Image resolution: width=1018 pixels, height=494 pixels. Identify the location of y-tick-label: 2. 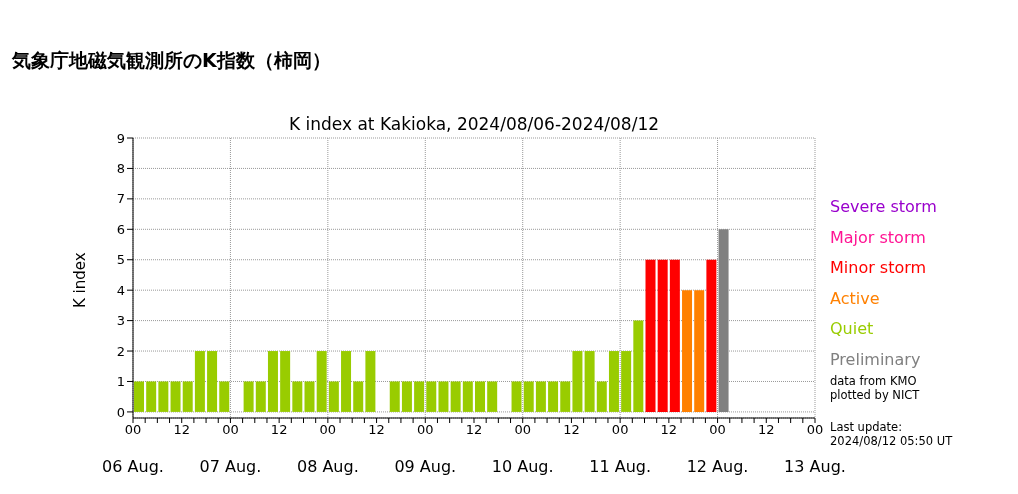
(120, 351).